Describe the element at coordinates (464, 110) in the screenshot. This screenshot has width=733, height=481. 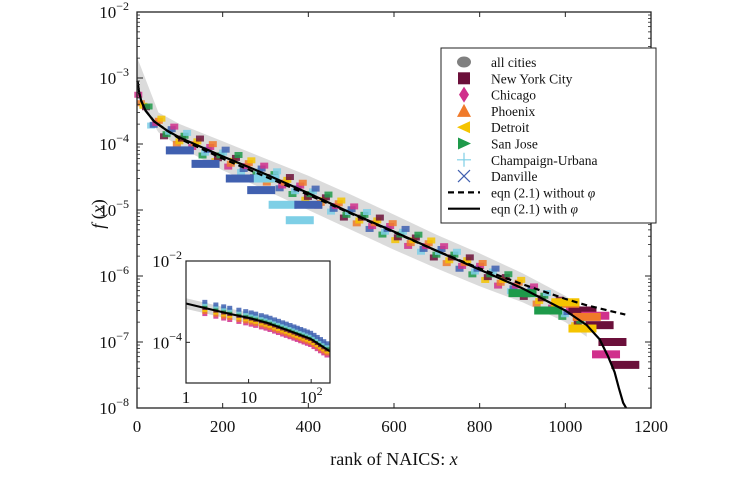
I see `legend-marker-triangle-up` at that location.